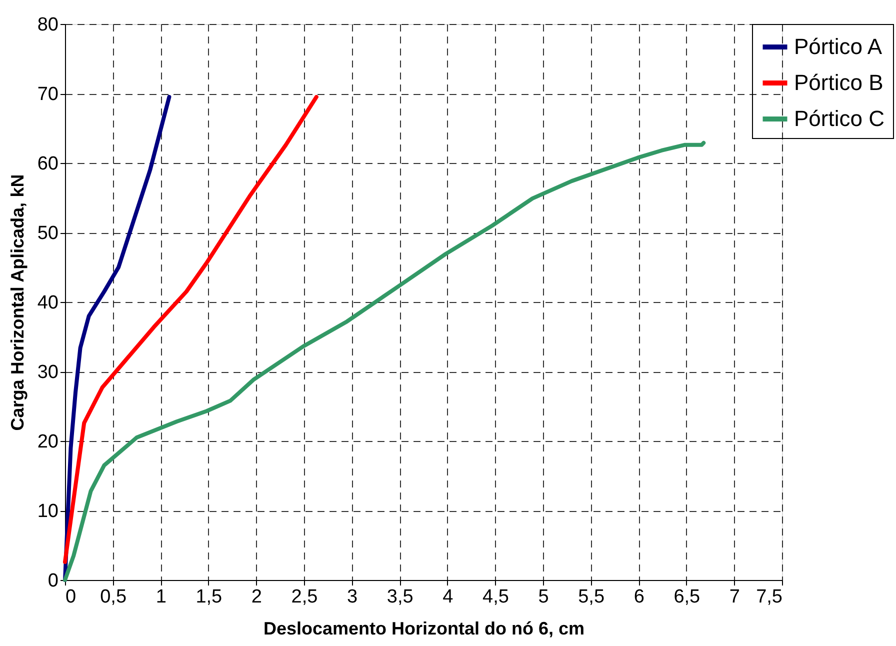 The width and height of the screenshot is (896, 646). What do you see at coordinates (47, 25) in the screenshot?
I see `y-tick-label: 80` at bounding box center [47, 25].